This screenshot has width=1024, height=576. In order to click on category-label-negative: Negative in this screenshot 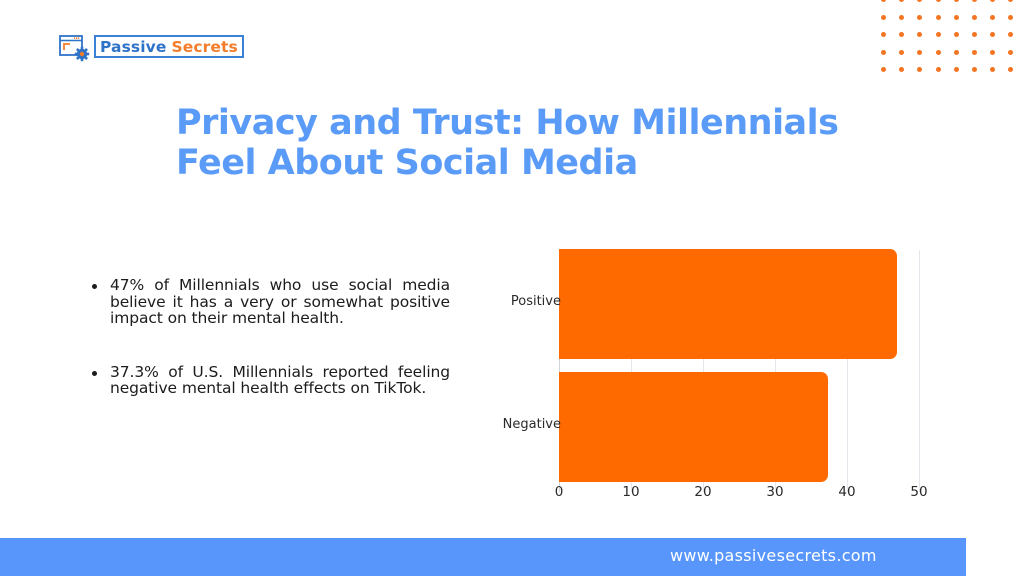, I will do `click(531, 424)`.